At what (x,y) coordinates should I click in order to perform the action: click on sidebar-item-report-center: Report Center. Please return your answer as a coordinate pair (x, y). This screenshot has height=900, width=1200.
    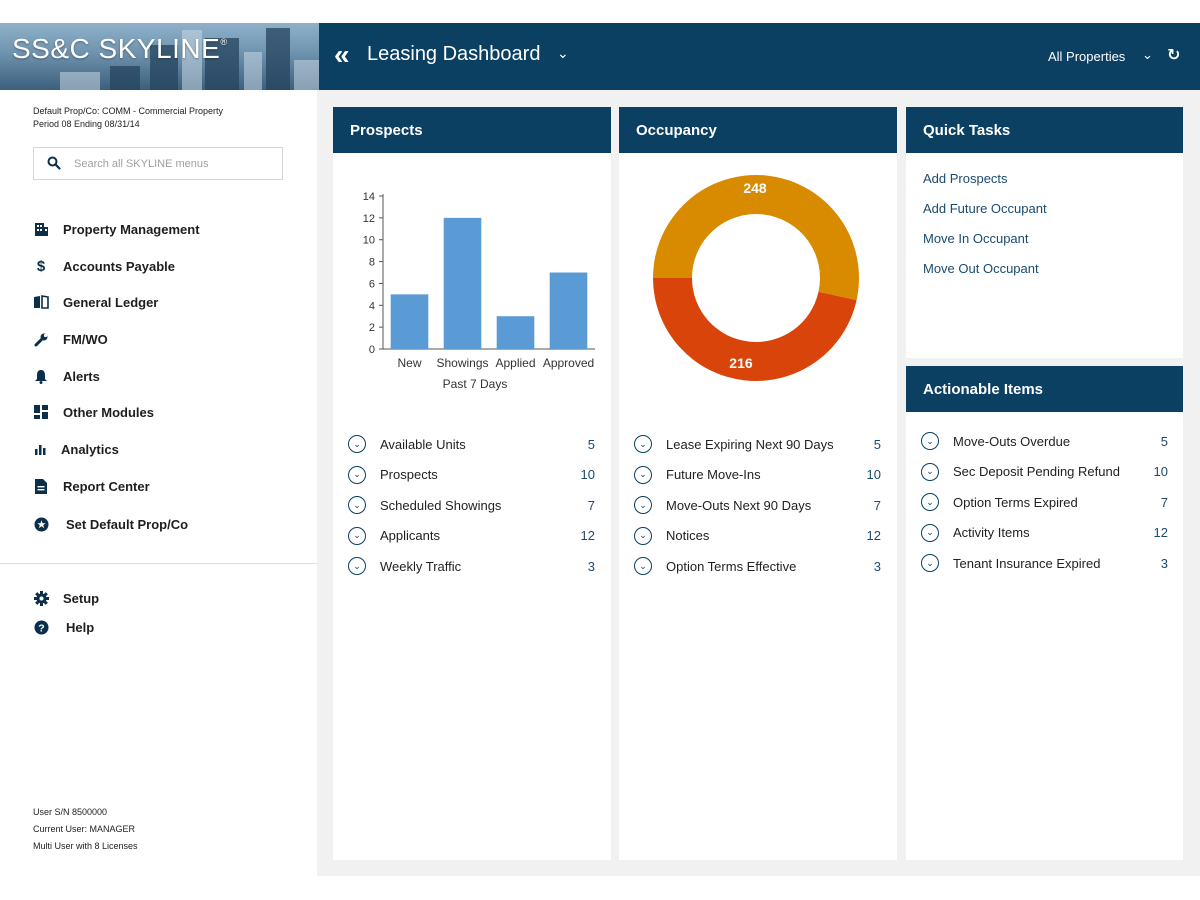
    Looking at the image, I should click on (91, 486).